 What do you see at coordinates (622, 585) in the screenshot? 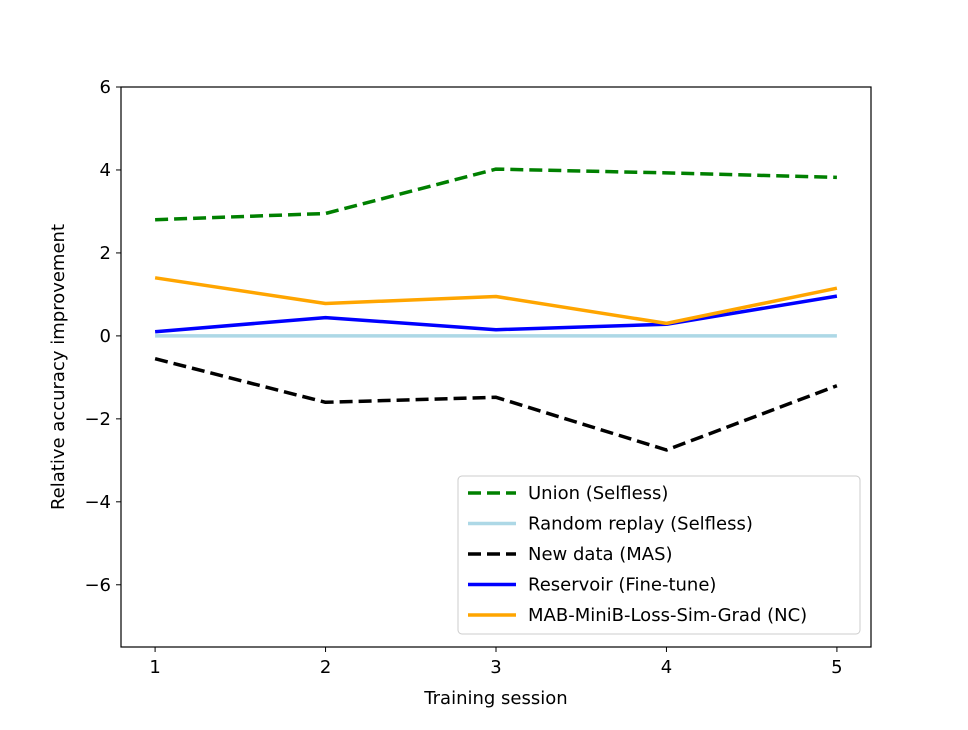
I see `legend-label-3: Reservoir (Fine-tune)` at bounding box center [622, 585].